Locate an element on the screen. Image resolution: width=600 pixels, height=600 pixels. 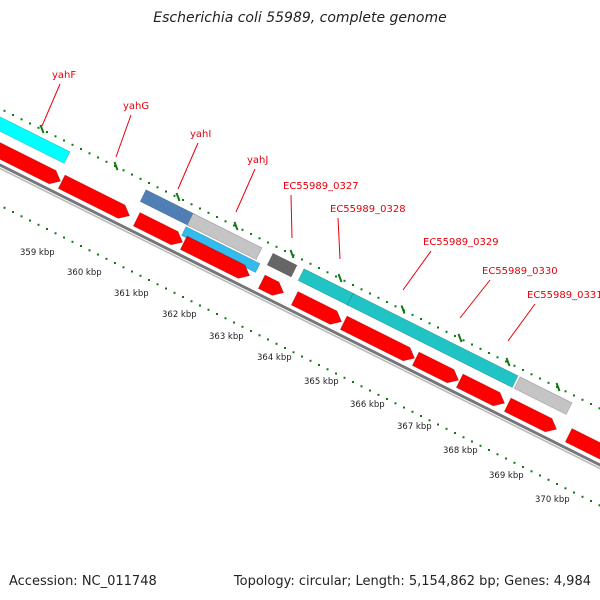
scale-label: 367 kbp is located at coordinates (414, 427).